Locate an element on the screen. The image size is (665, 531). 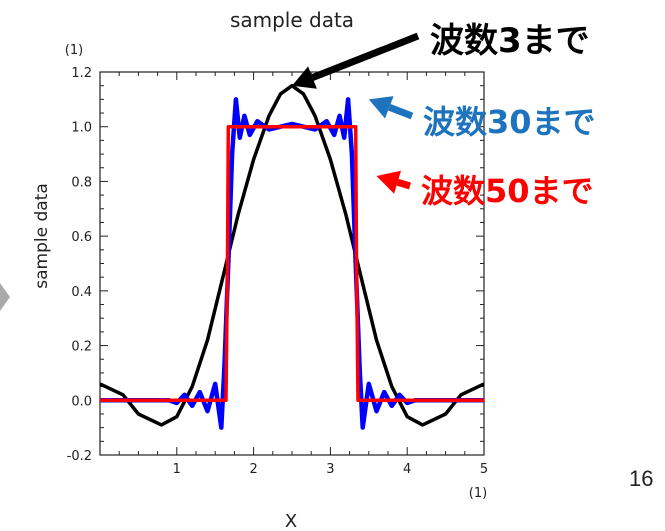
y-tick-label: 0.2 is located at coordinates (81, 347).